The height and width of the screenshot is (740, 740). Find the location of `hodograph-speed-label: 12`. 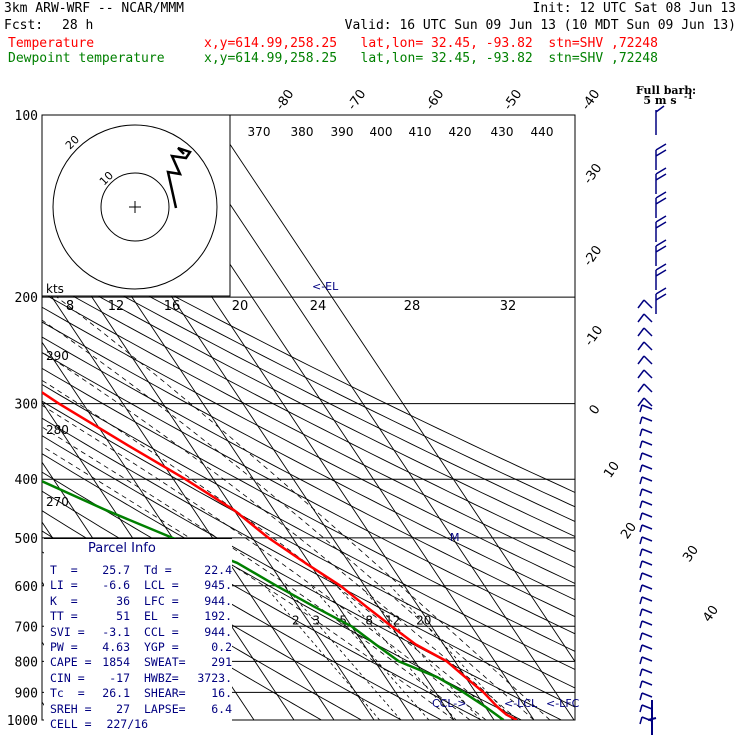

hodograph-speed-label: 12 is located at coordinates (116, 306).